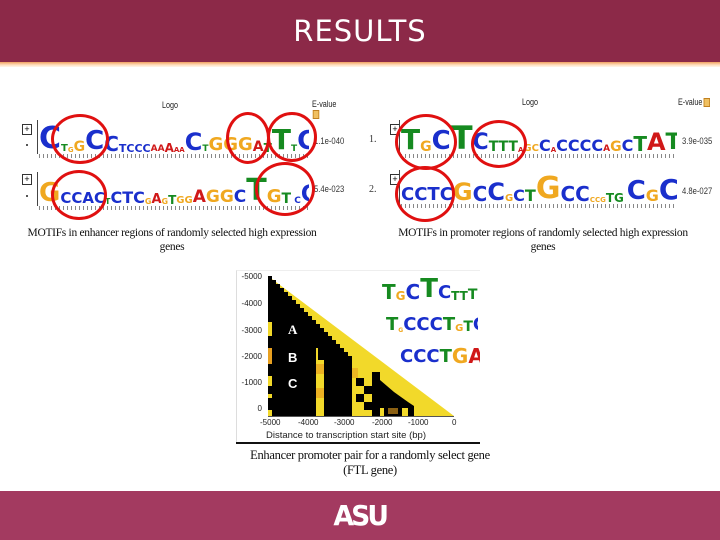 The image size is (720, 540). I want to click on evalue-motif-1: 1.1e-040, so click(329, 141).